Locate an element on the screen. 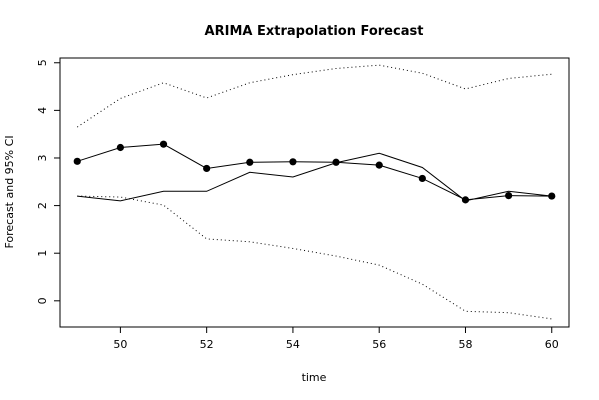 This screenshot has width=599, height=400. y-tick-label: 1 is located at coordinates (42, 253).